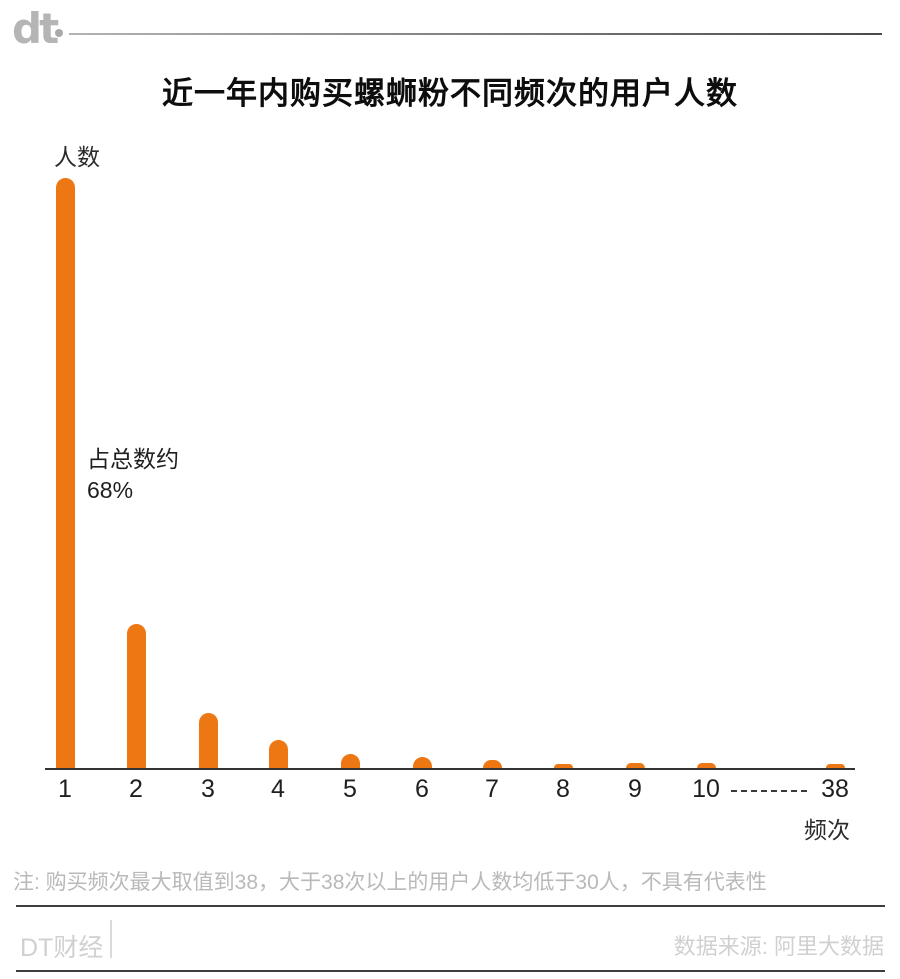 This screenshot has height=979, width=900. I want to click on footnote: 注: 购买频次最大取值到38，大于38次以上的用户人数均低于30人，不具有代表性, so click(390, 882).